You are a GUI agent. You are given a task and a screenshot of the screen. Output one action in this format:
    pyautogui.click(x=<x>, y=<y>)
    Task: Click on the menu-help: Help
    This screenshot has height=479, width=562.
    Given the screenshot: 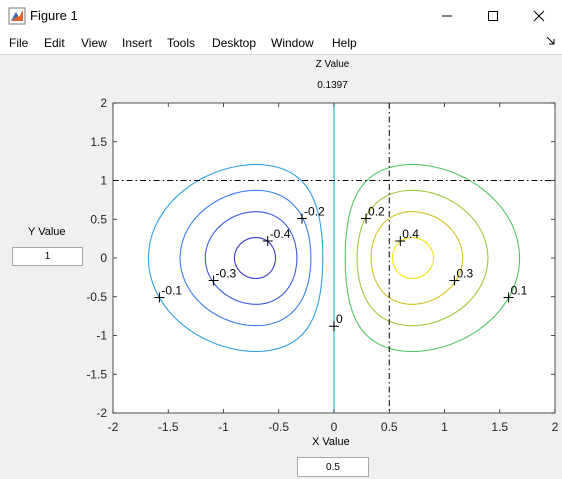 What is the action you would take?
    pyautogui.click(x=344, y=43)
    